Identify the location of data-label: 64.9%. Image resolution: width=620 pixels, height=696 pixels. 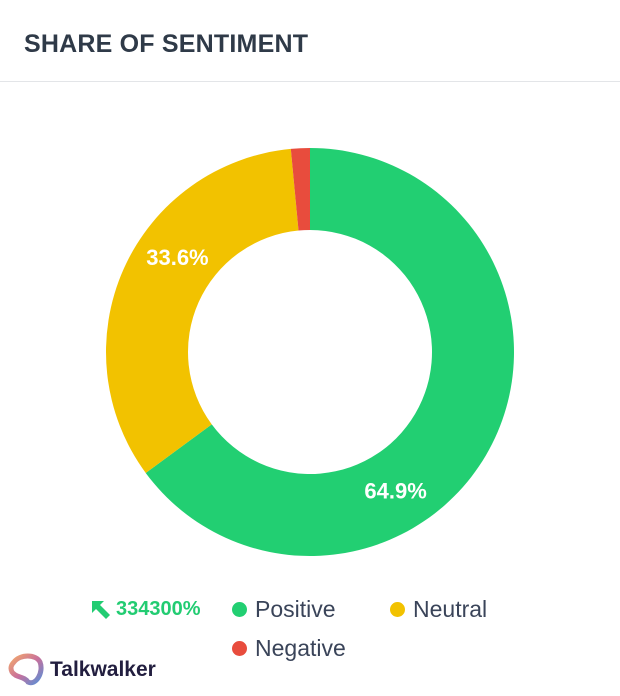
(395, 491).